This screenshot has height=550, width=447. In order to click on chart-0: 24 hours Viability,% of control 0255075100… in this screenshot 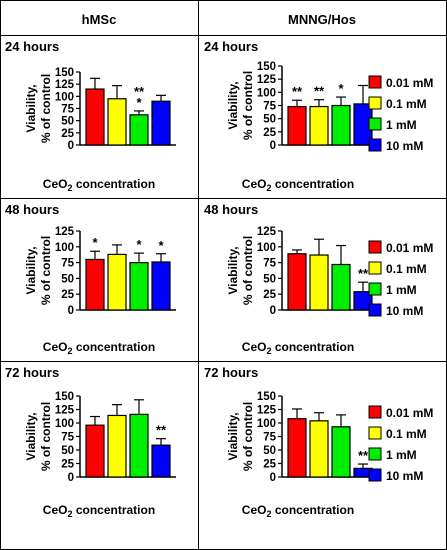, I will do `click(90, 116)`.